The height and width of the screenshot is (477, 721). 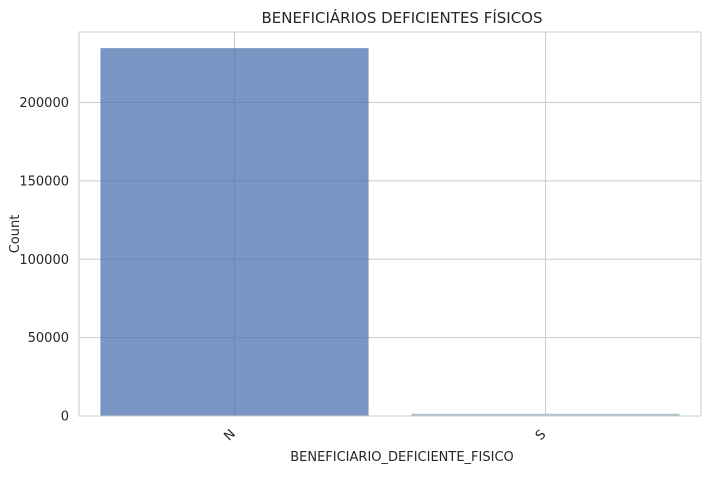 I want to click on y-tick-label: 50000, so click(x=48, y=338).